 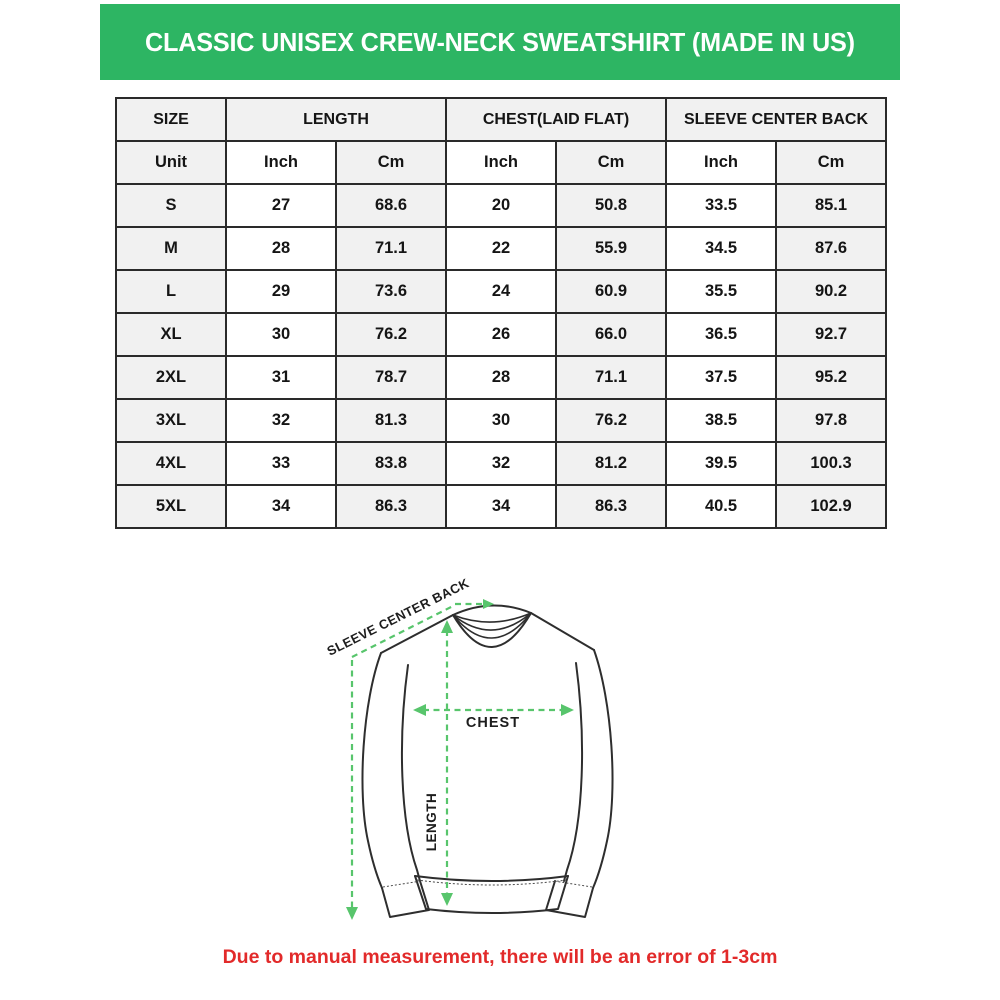 I want to click on measurement-cell: 90.2, so click(x=831, y=291).